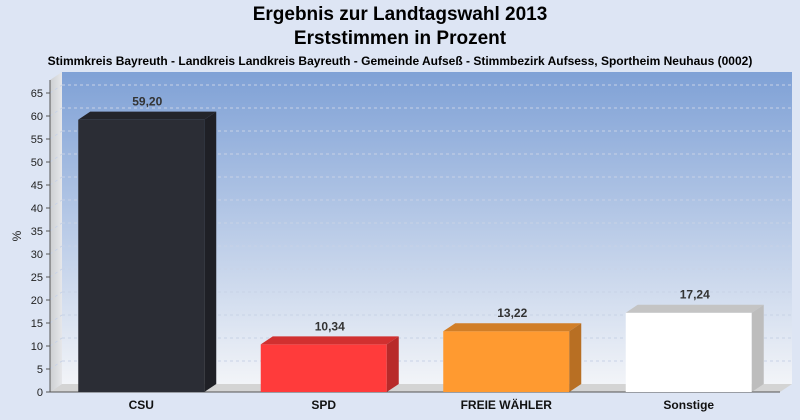 This screenshot has width=800, height=420. Describe the element at coordinates (37, 117) in the screenshot. I see `y-tick-label: 60` at that location.